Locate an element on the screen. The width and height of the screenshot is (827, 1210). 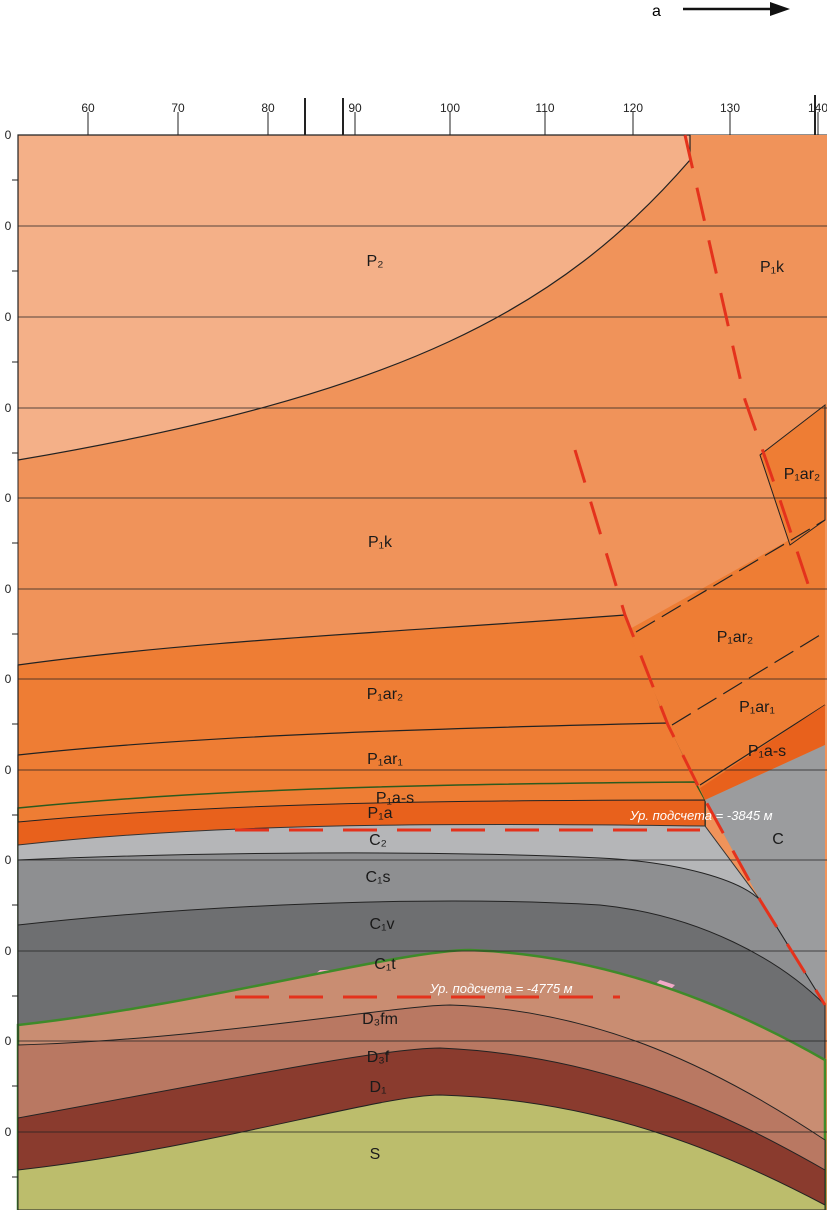
level-label: Ур. подсчета = -3845 м is located at coordinates (701, 815).